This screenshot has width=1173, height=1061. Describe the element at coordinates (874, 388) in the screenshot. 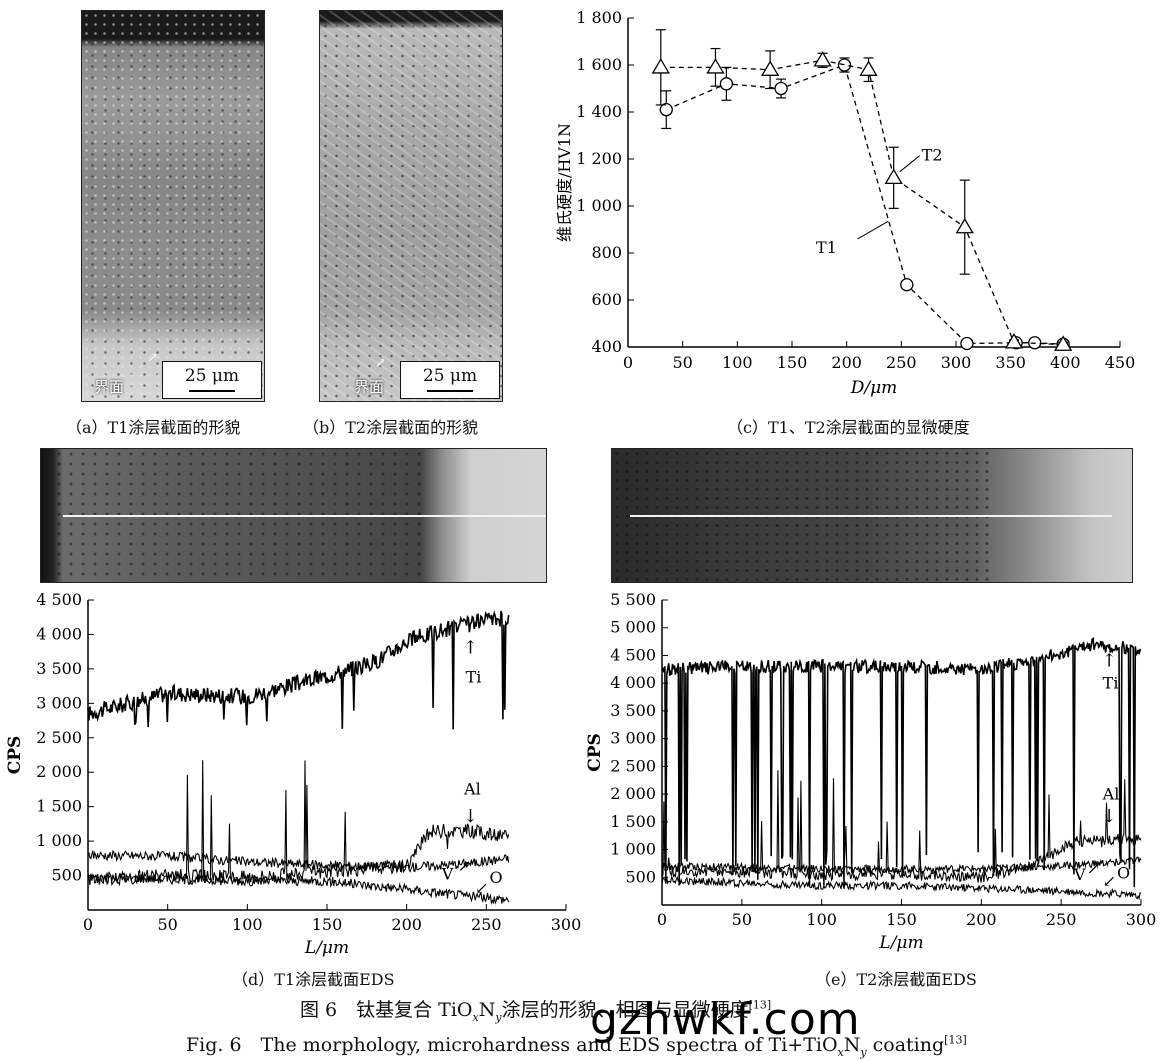

I see `x-axis-label: D/μm` at that location.